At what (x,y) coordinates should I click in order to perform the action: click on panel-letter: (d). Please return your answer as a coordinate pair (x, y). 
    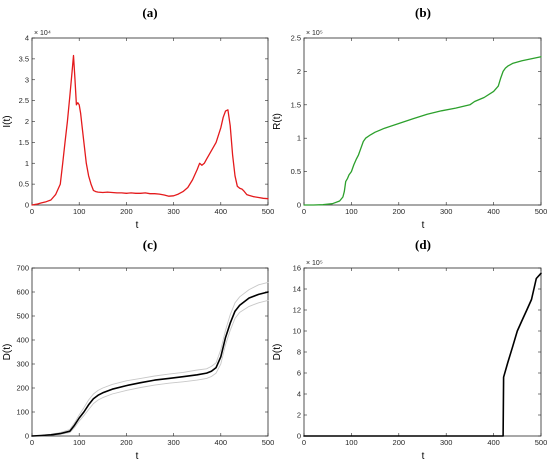
    Looking at the image, I should click on (423, 244).